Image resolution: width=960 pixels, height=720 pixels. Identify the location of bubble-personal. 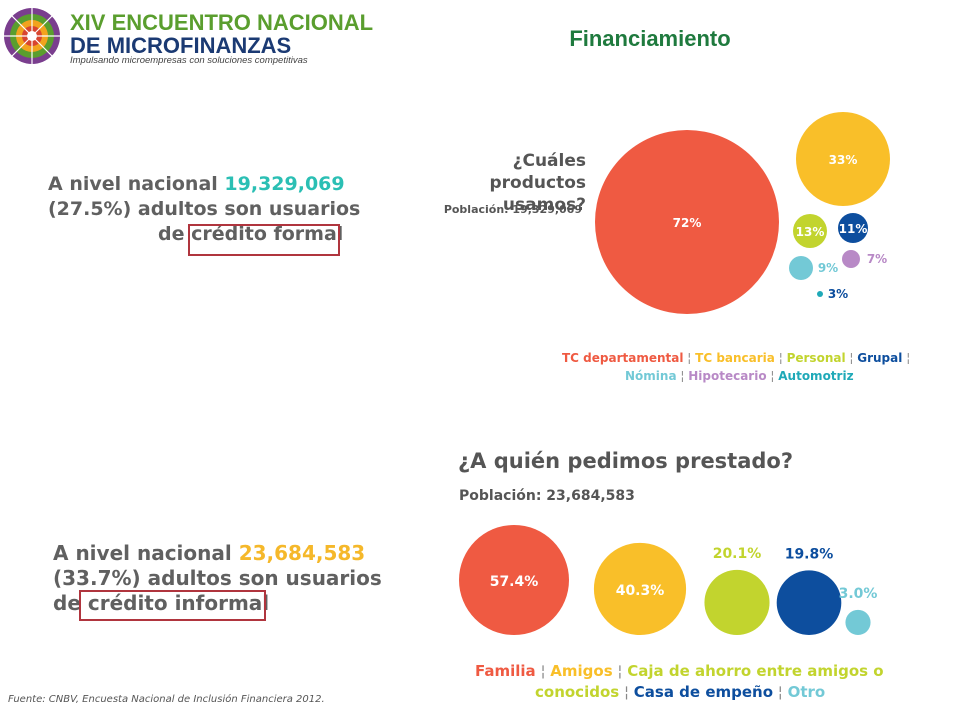
(810, 231).